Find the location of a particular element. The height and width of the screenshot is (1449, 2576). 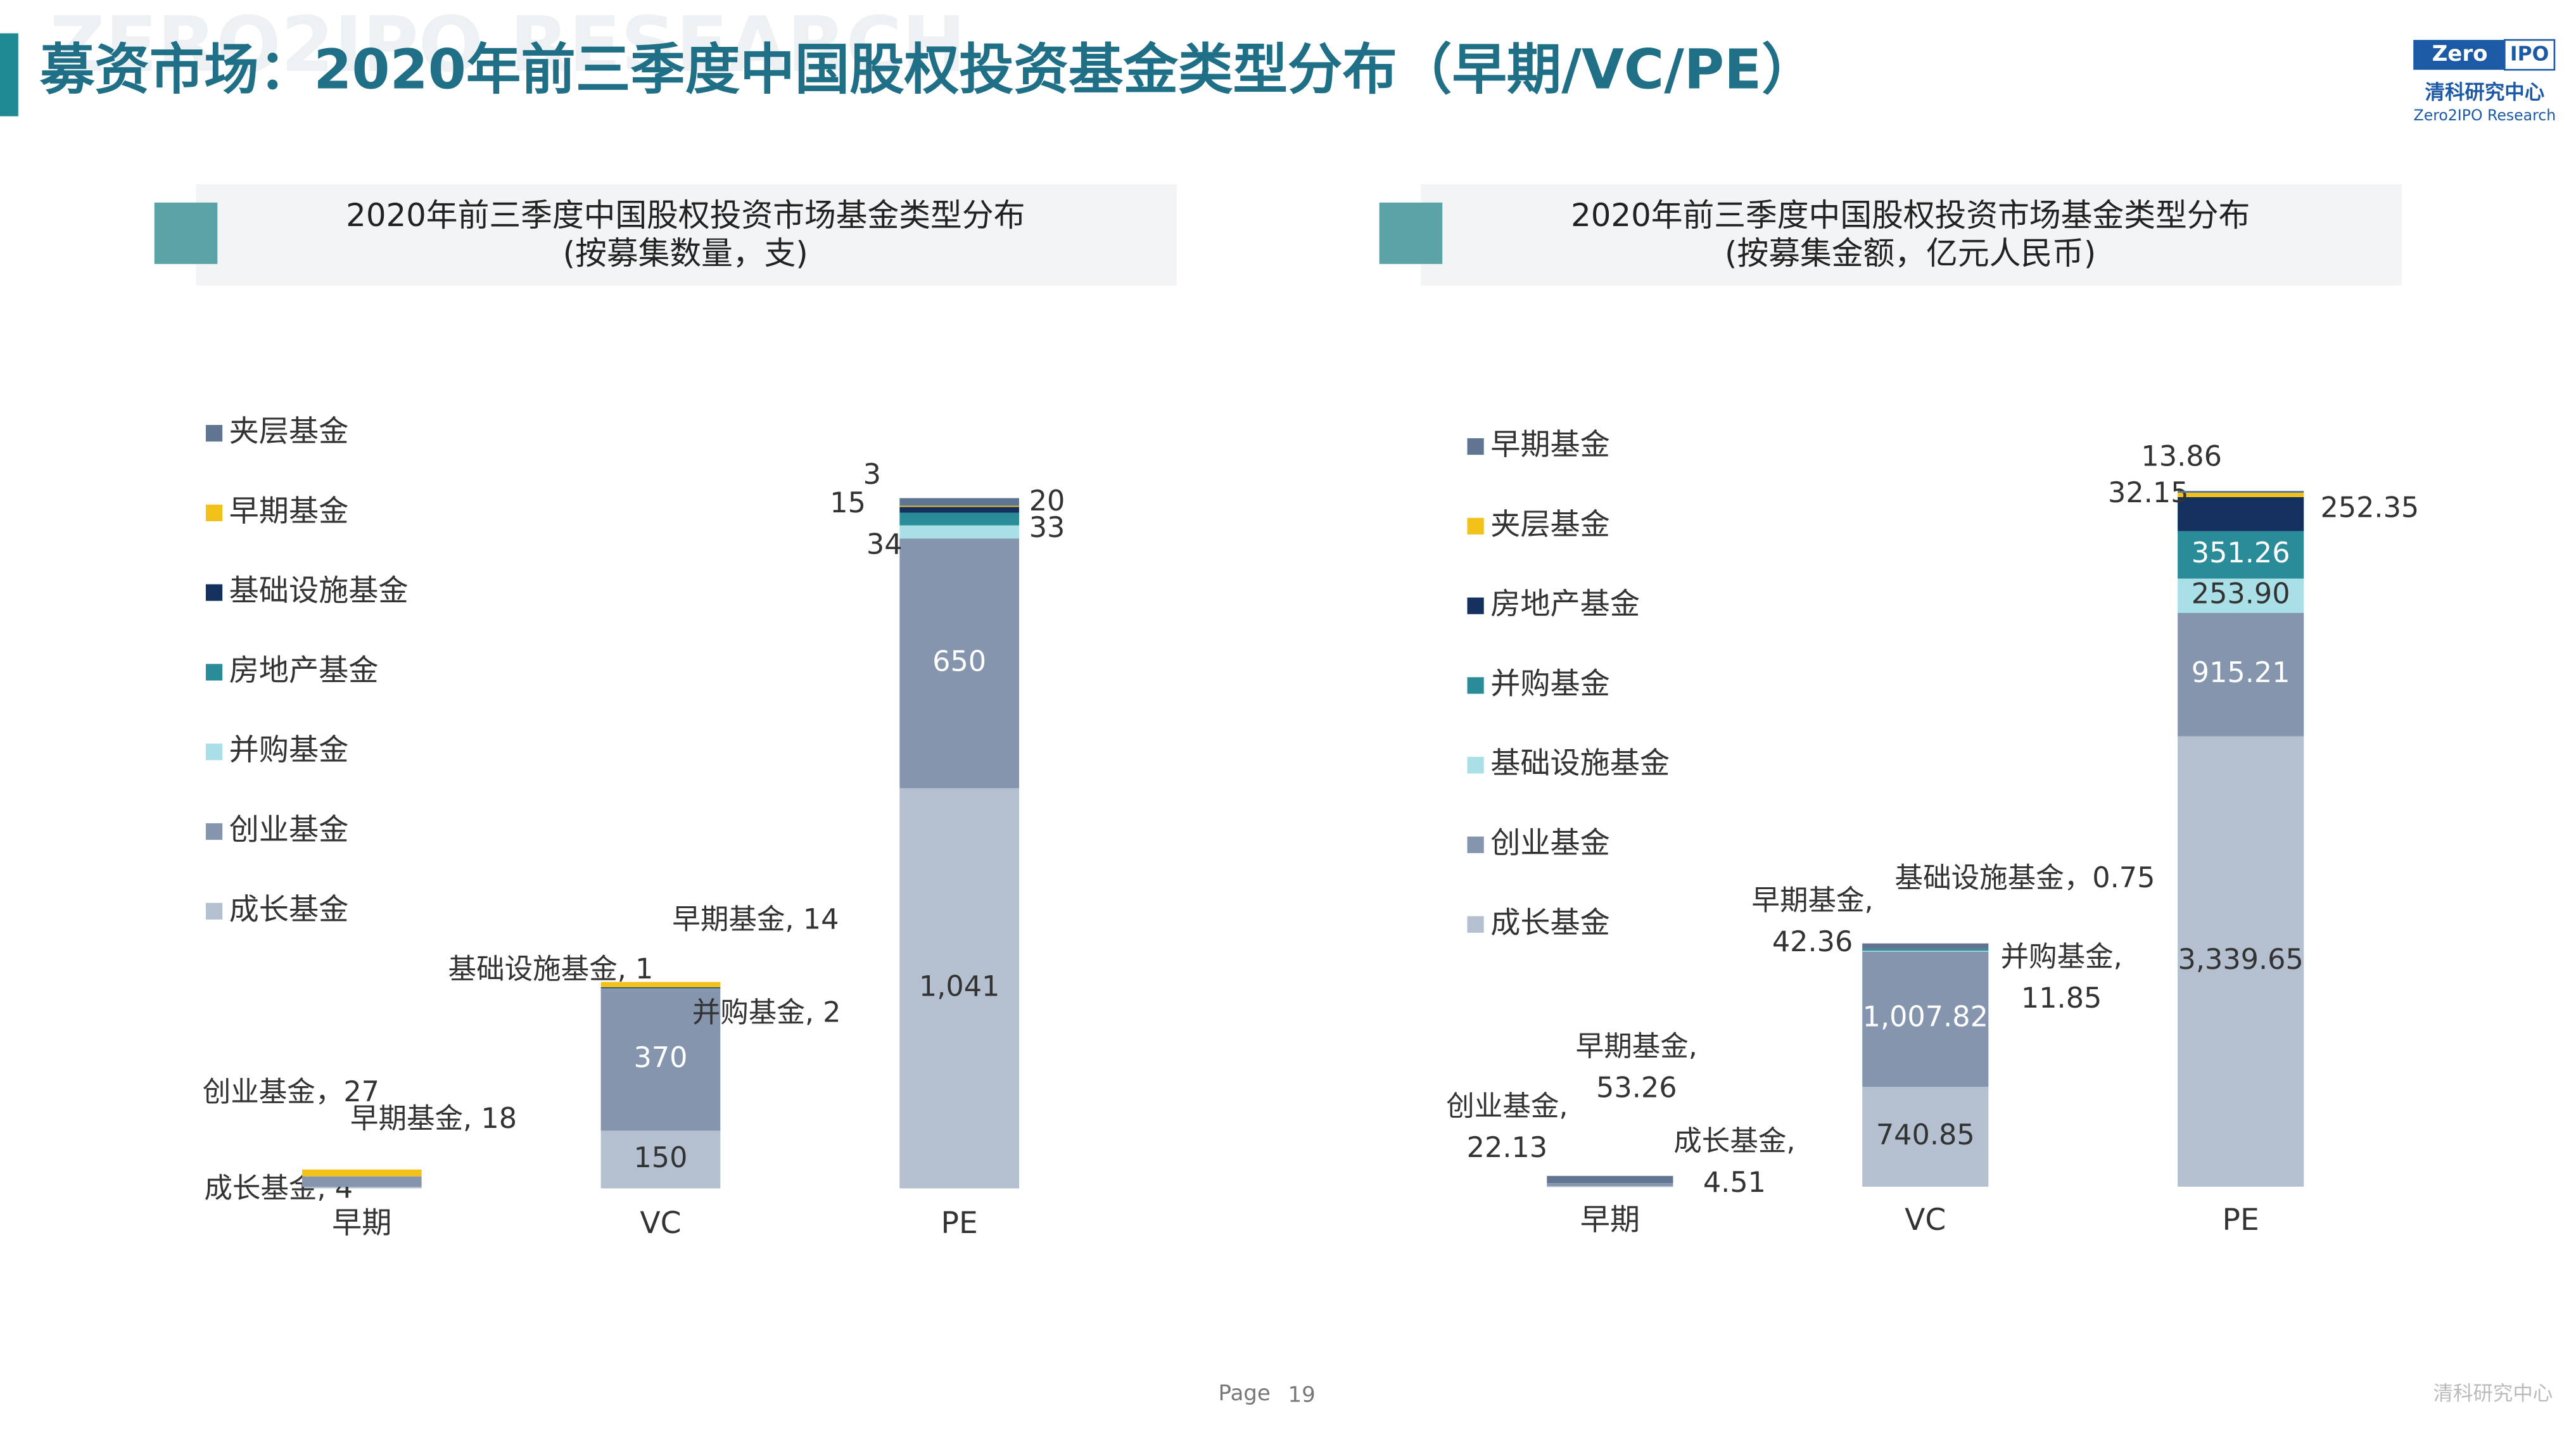

page-number: 19 is located at coordinates (1301, 1395).